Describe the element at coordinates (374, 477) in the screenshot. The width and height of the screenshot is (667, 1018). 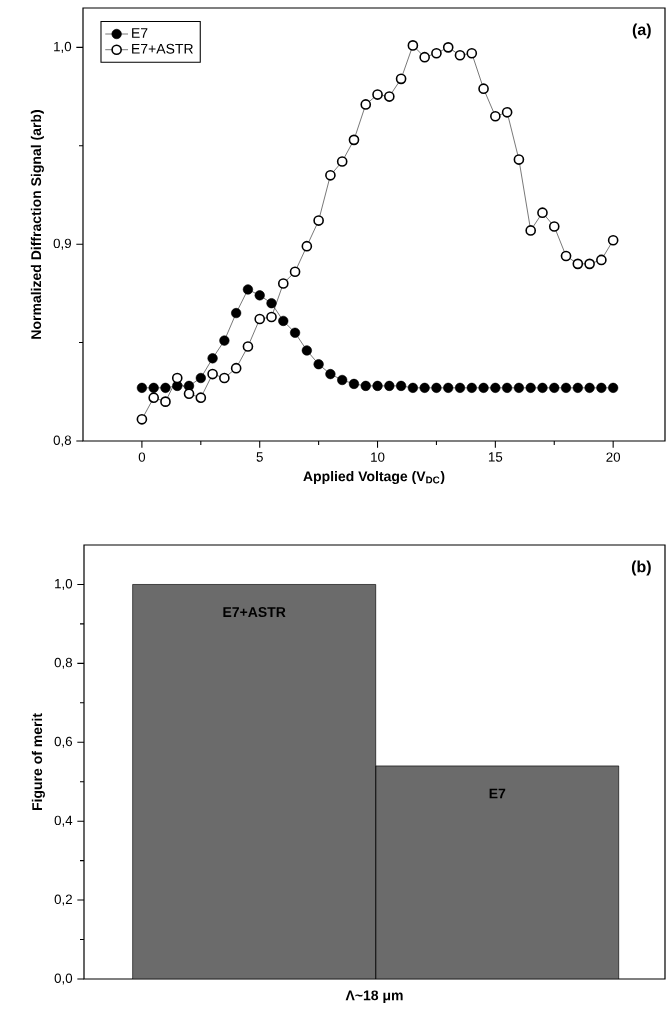
I see `x-axis-title: Applied Voltage (V$_{DC}$)` at that location.